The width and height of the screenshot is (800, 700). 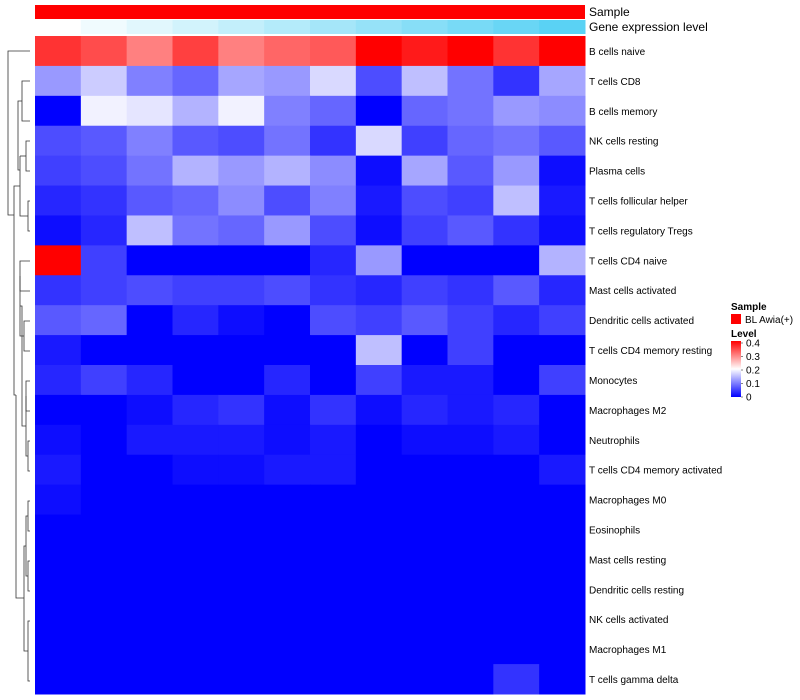 What do you see at coordinates (638, 202) in the screenshot?
I see `row-label: T cells follicular helper` at bounding box center [638, 202].